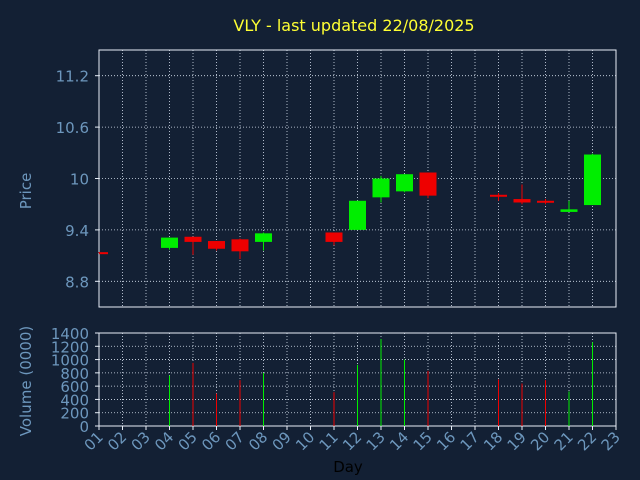  Describe the element at coordinates (84, 427) in the screenshot. I see `volume-tick-label: 0` at that location.